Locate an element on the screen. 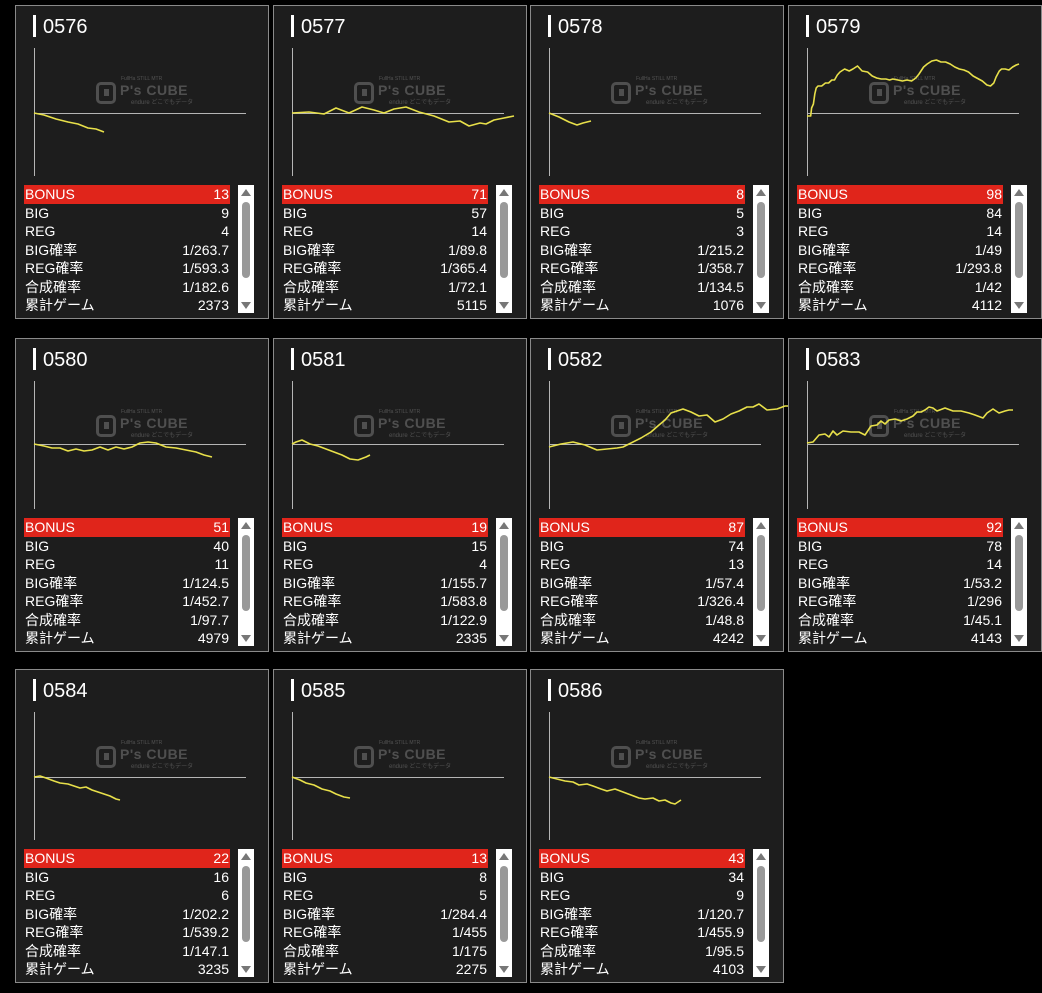  reg-rate-label: REG確率 is located at coordinates (54, 601).